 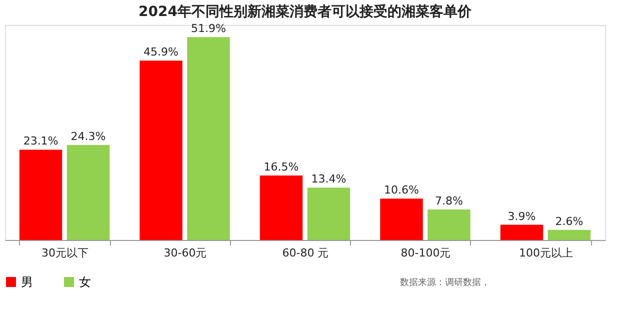 What do you see at coordinates (281, 167) in the screenshot?
I see `data-label: 16.5%` at bounding box center [281, 167].